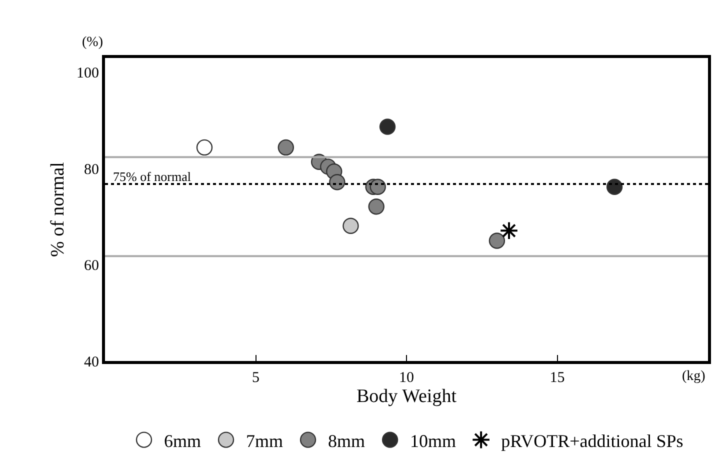 The height and width of the screenshot is (471, 722). Describe the element at coordinates (592, 440) in the screenshot. I see `legend-label: pRVOTR+additional SPs` at that location.